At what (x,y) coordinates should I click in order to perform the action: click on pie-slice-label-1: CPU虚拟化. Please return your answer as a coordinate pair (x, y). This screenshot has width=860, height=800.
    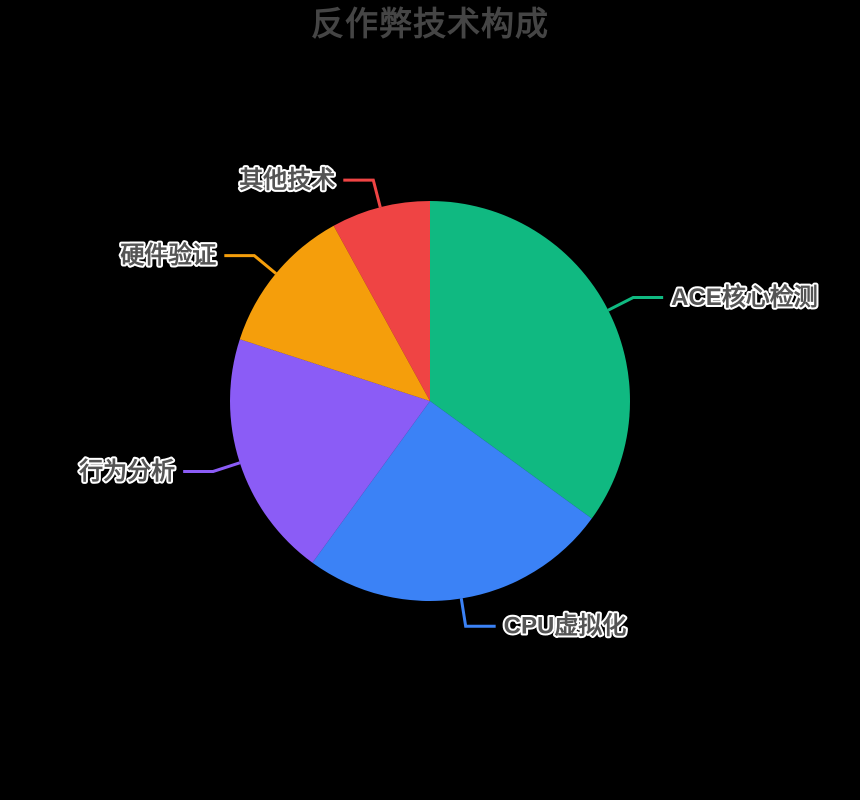
    Looking at the image, I should click on (565, 626).